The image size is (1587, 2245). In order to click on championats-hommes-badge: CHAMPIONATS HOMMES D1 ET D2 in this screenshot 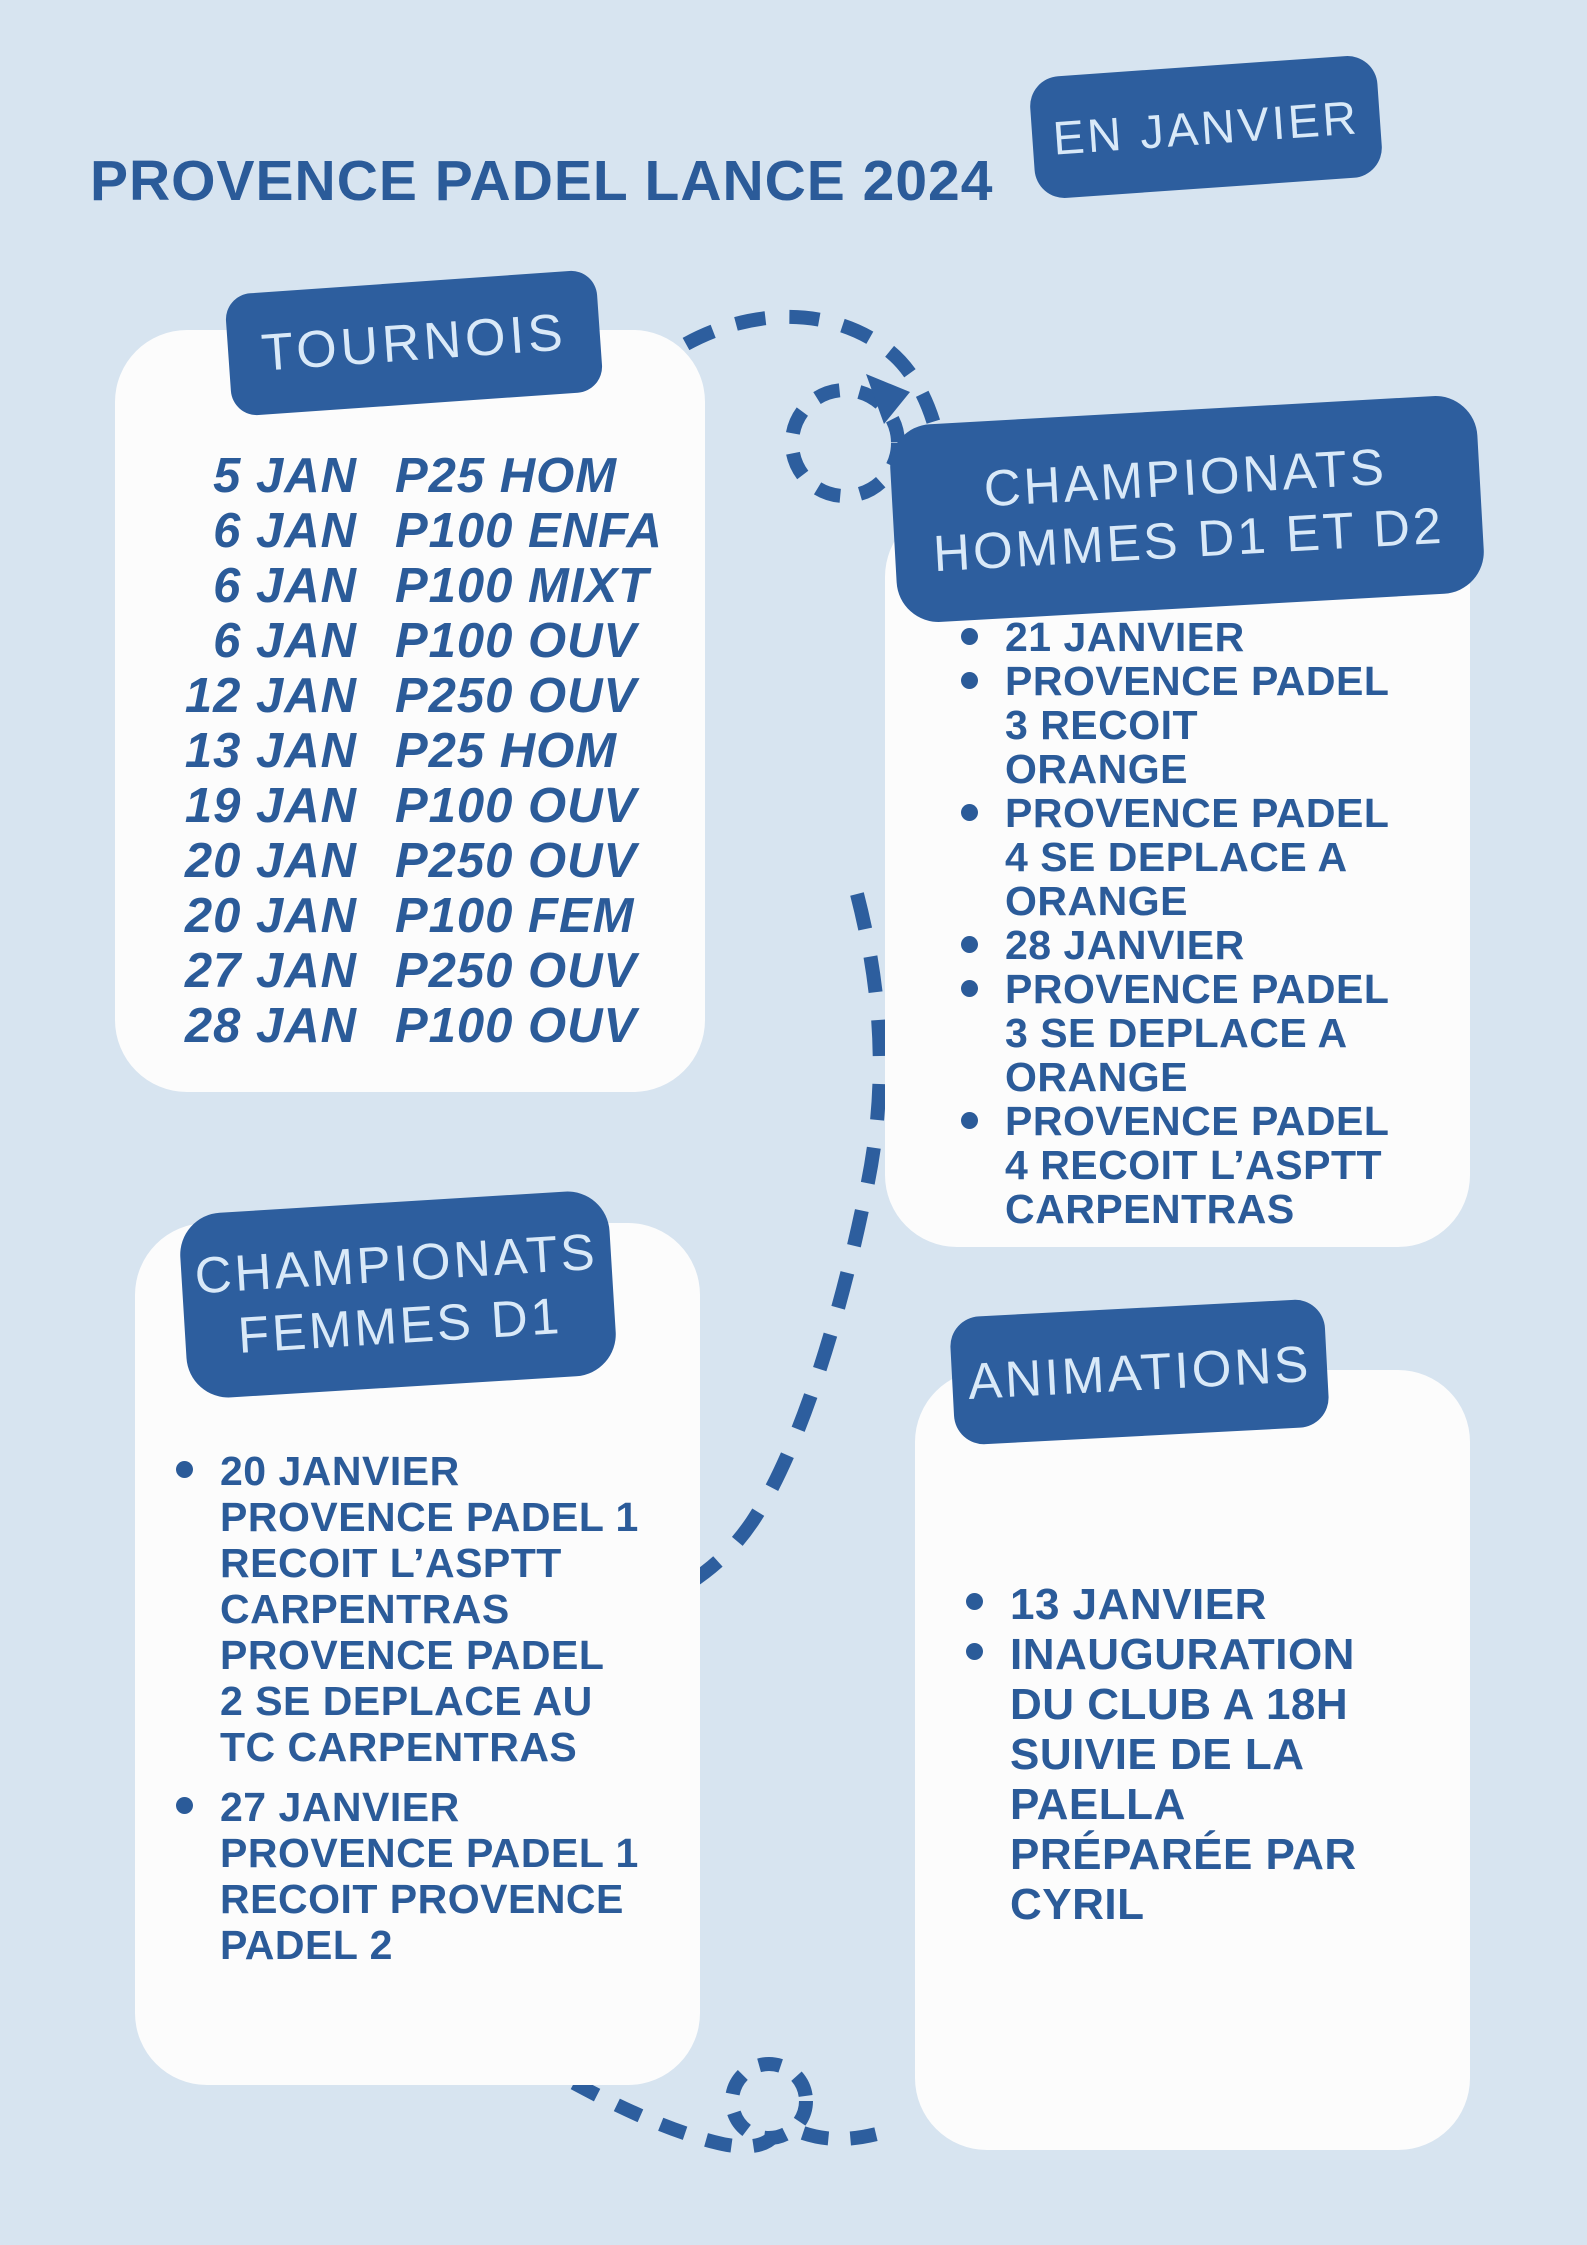, I will do `click(1187, 509)`.